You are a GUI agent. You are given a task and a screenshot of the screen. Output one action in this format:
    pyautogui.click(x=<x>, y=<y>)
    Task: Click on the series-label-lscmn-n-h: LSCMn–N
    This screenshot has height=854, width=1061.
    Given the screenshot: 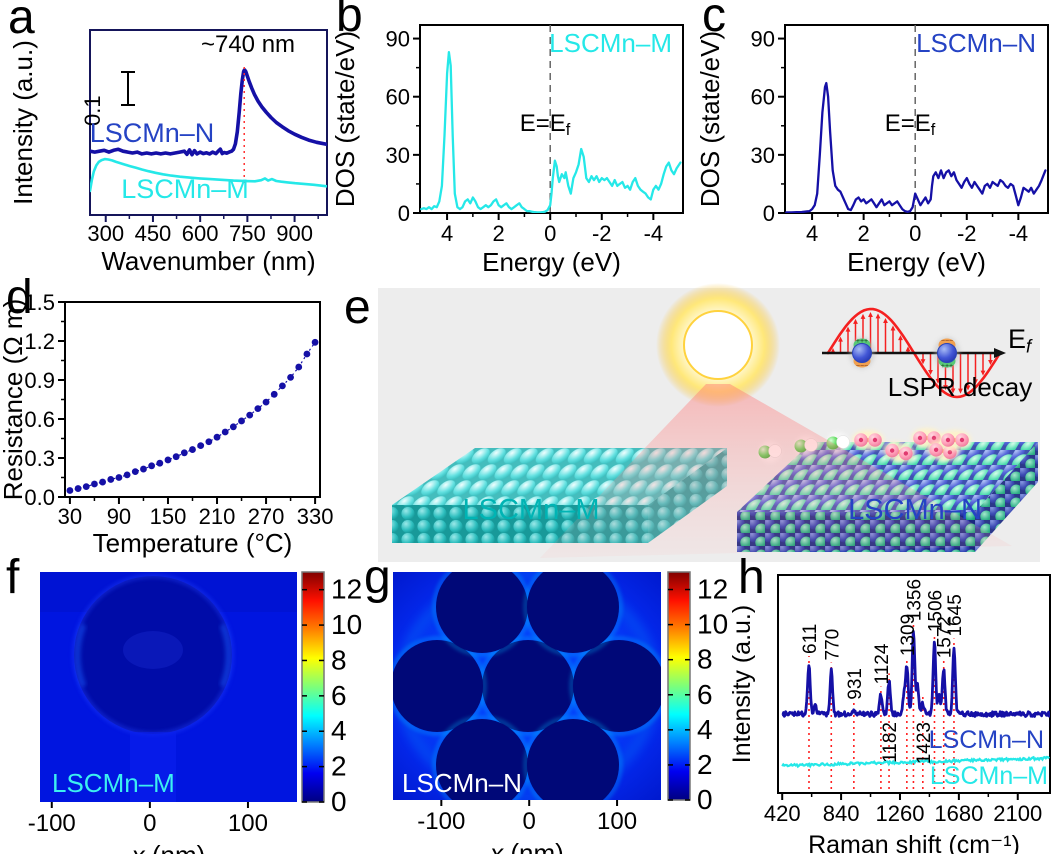 What is the action you would take?
    pyautogui.click(x=986, y=740)
    